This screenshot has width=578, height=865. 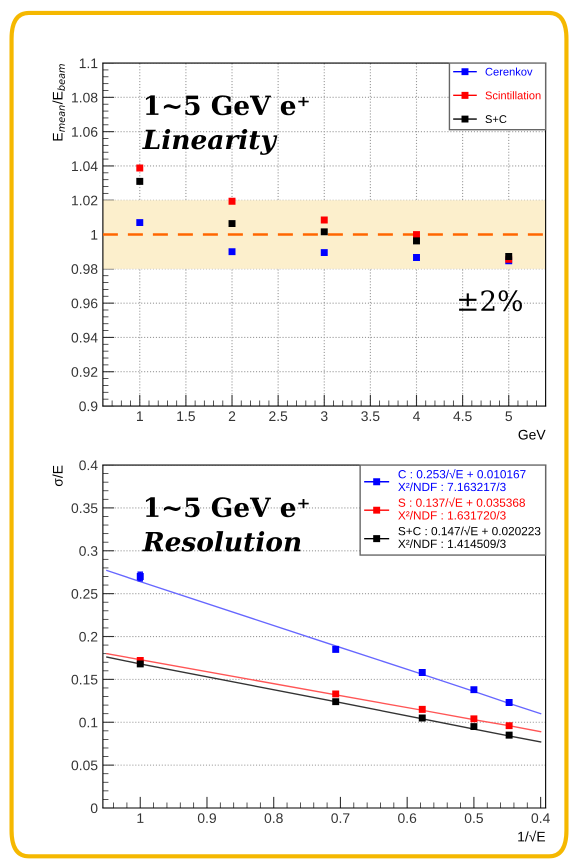 I want to click on x-tick-label: 0.6, so click(x=407, y=818).